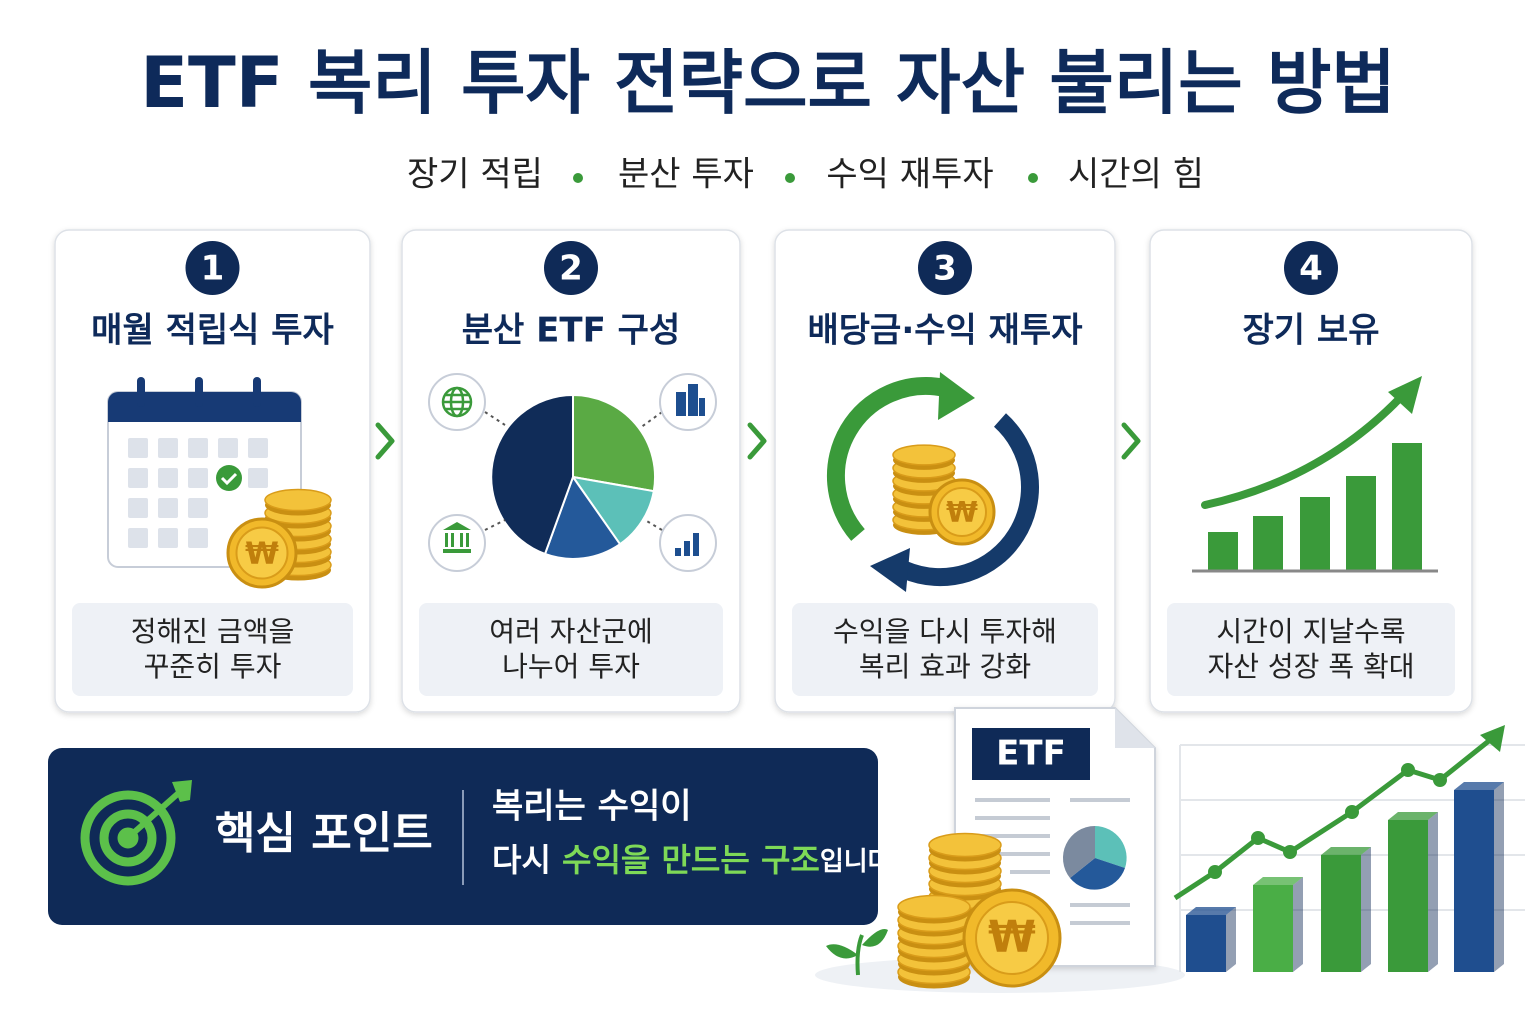 The width and height of the screenshot is (1536, 1024). I want to click on message-part: 입니다., so click(861, 862).